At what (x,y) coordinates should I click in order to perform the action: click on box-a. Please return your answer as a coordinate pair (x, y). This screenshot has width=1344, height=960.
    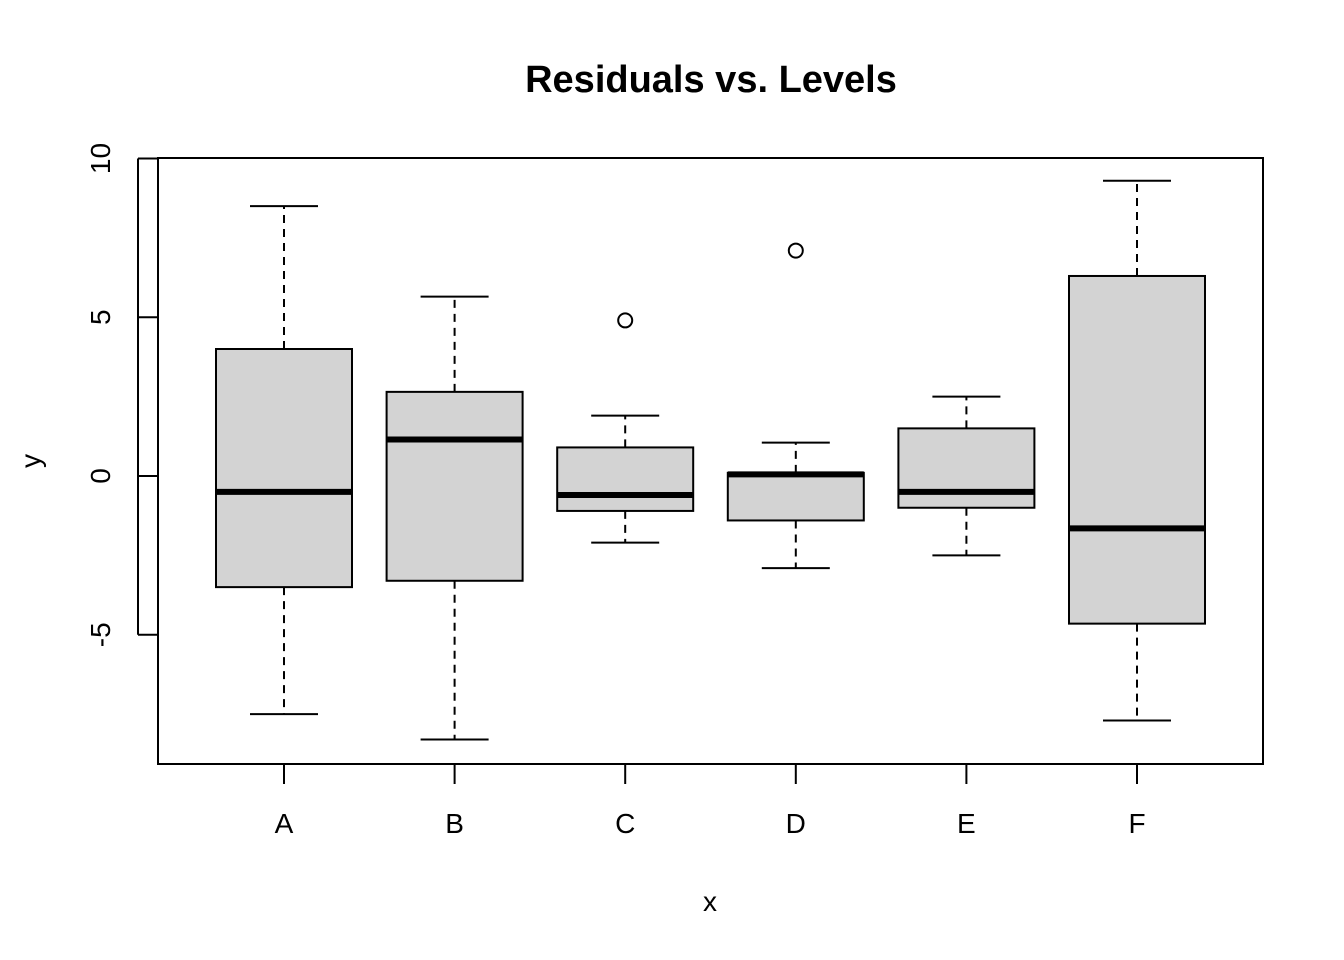
    Looking at the image, I should click on (284, 460).